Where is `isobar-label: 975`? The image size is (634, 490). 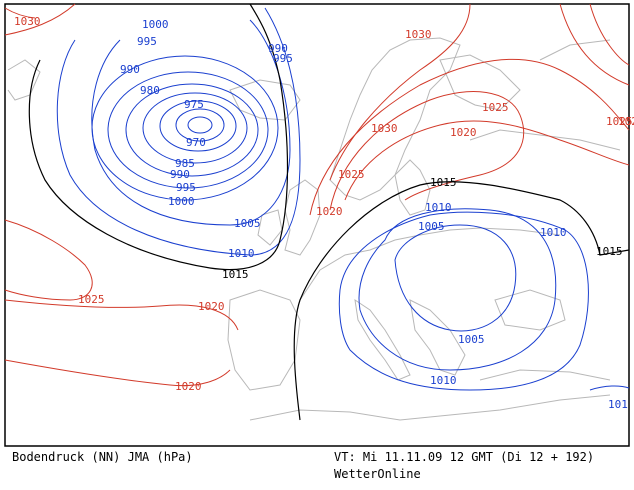 isobar-label: 975 is located at coordinates (194, 104).